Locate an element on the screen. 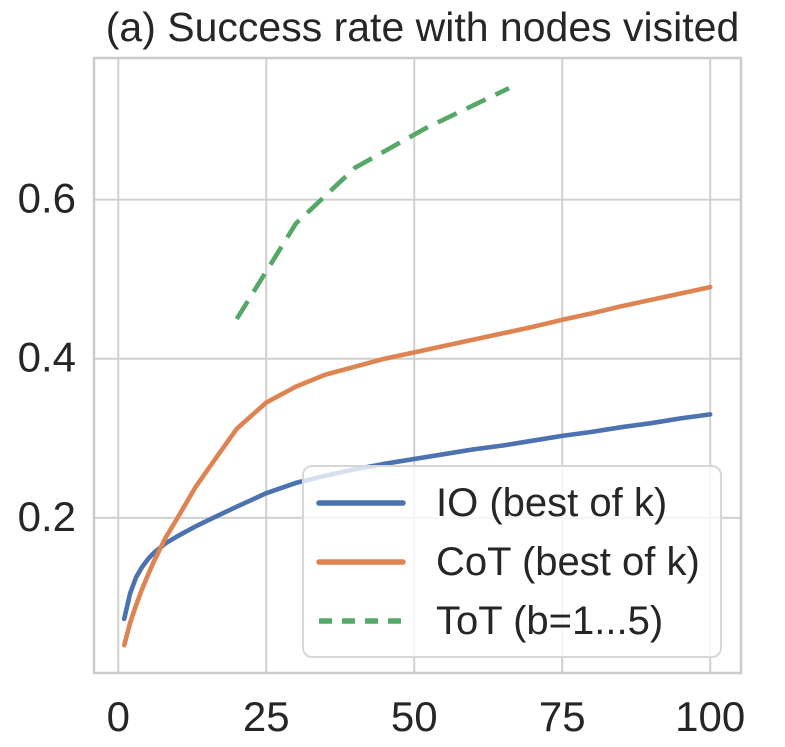  y-tick-label: 0.2 is located at coordinates (47, 516).